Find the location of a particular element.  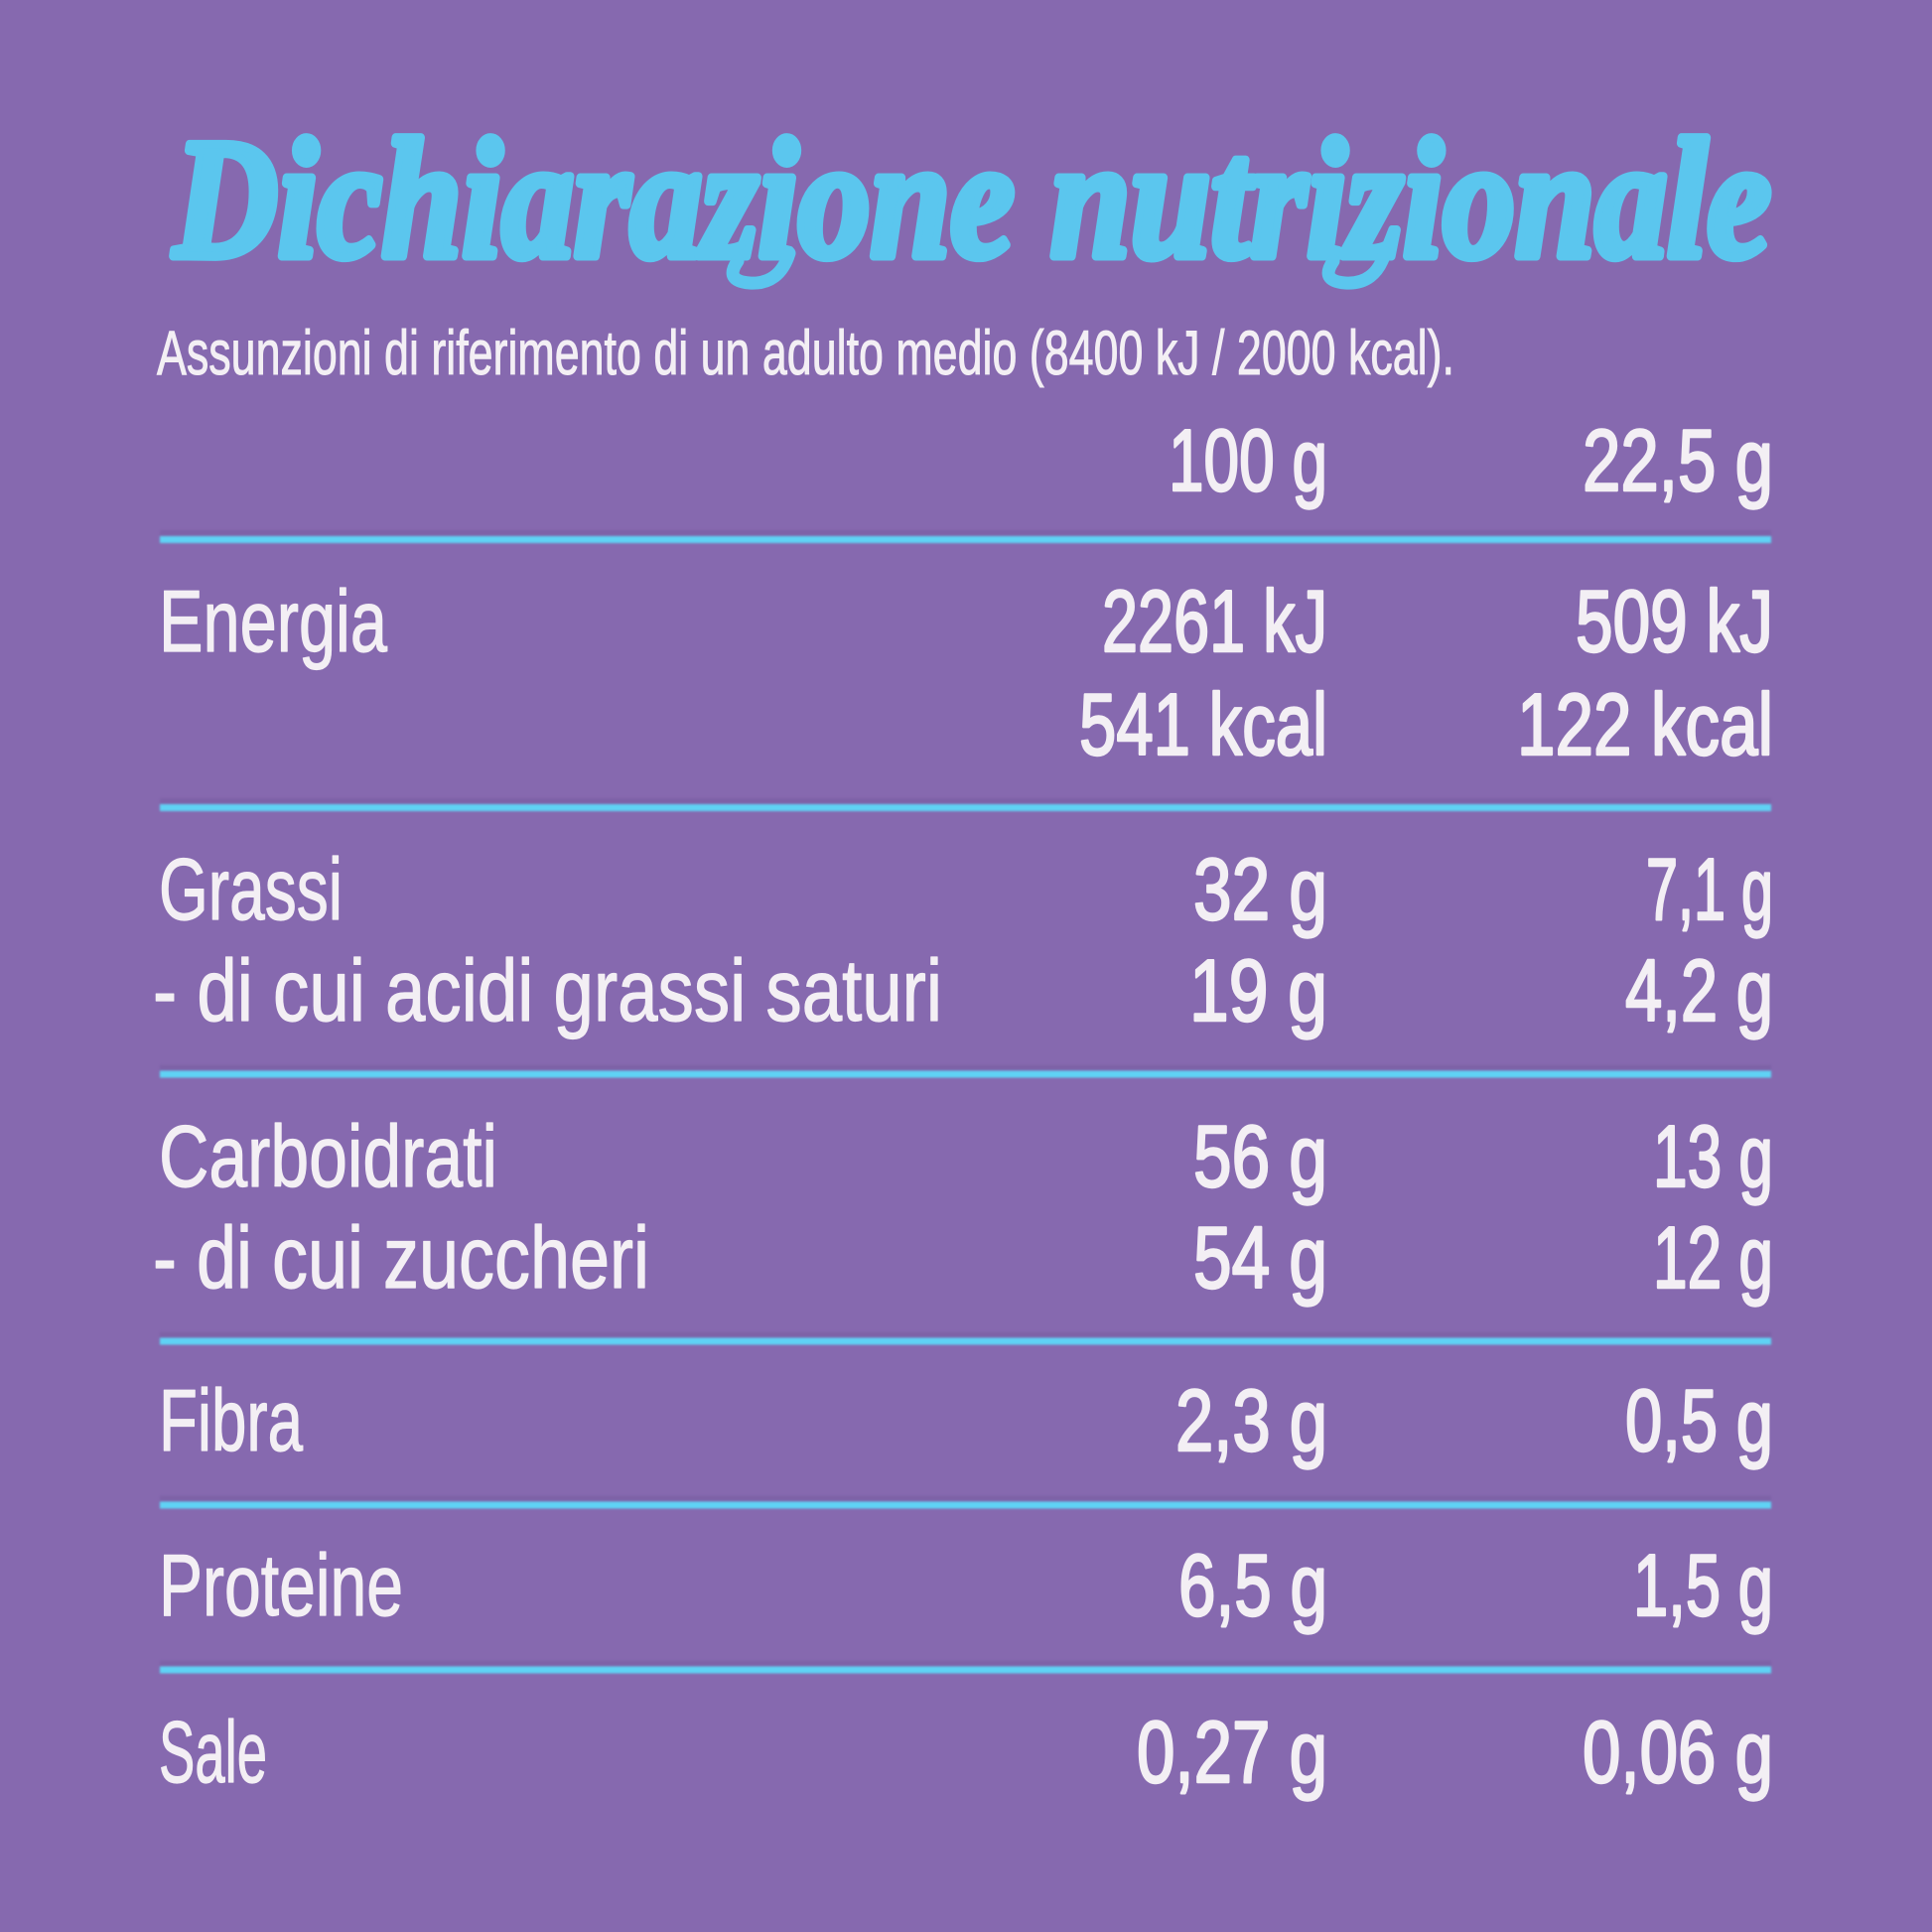

svg-text: Energia is located at coordinates (273, 621).